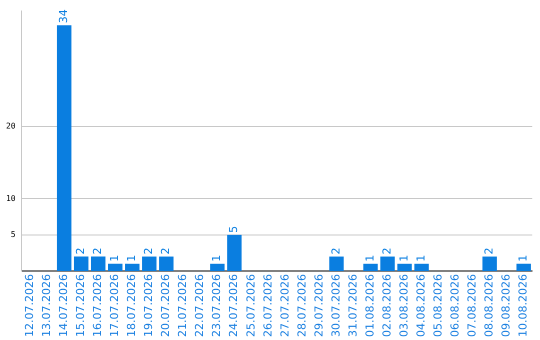 The width and height of the screenshot is (540, 340). Describe the element at coordinates (455, 306) in the screenshot. I see `x-tick-label: 06.08.2026` at that location.